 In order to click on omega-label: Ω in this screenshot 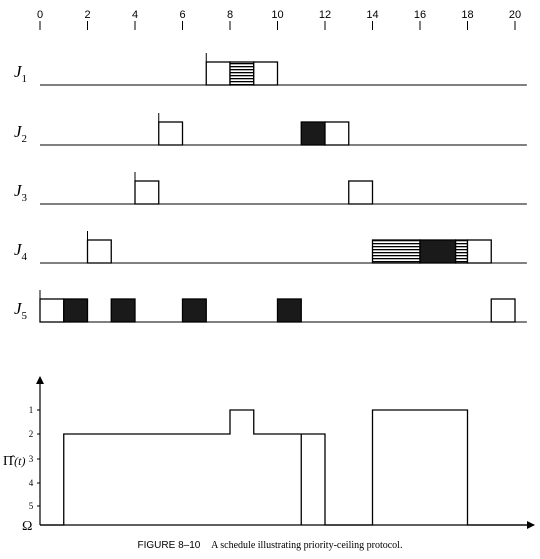, I will do `click(27, 526)`.